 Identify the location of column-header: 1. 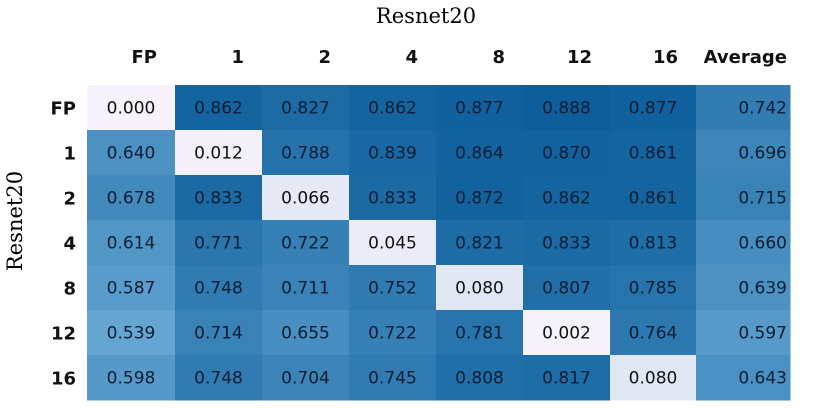
(237, 57).